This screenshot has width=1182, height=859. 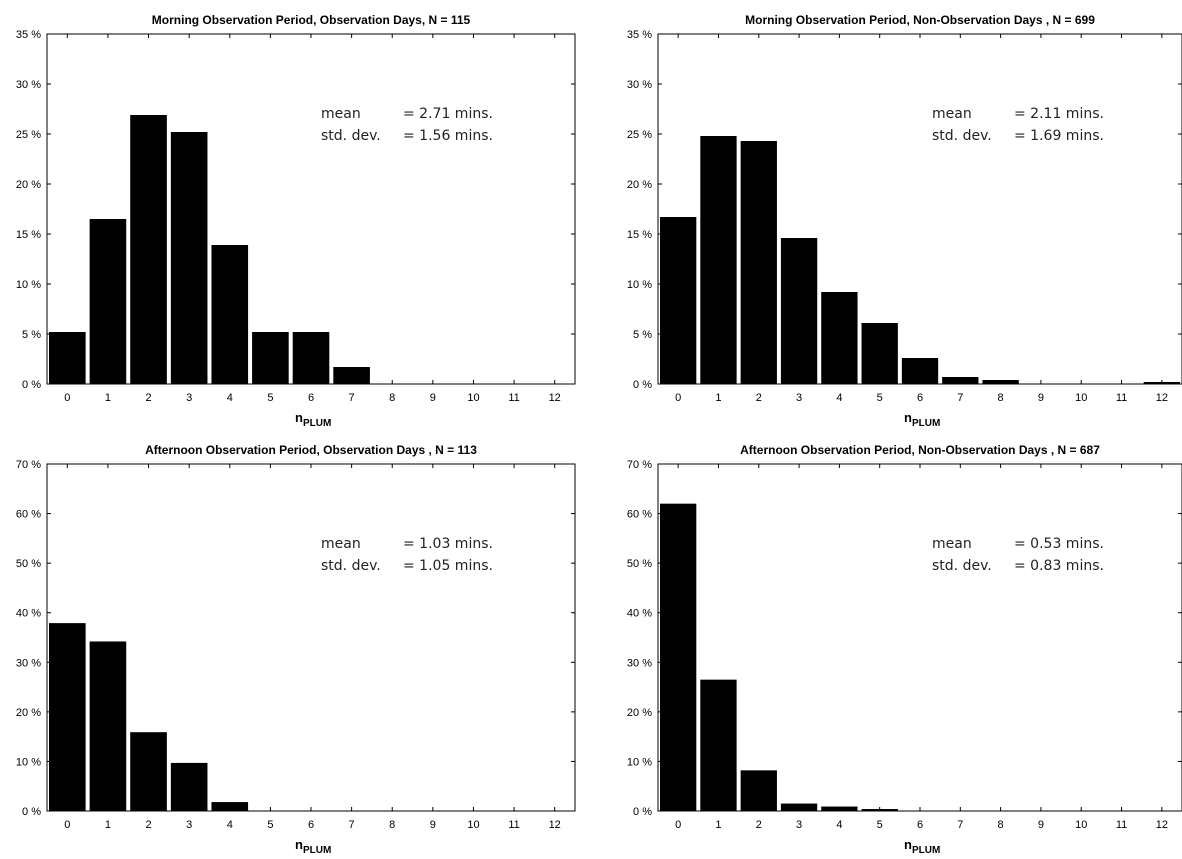 I want to click on std-dev-value: = 1.05 mins., so click(x=448, y=566).